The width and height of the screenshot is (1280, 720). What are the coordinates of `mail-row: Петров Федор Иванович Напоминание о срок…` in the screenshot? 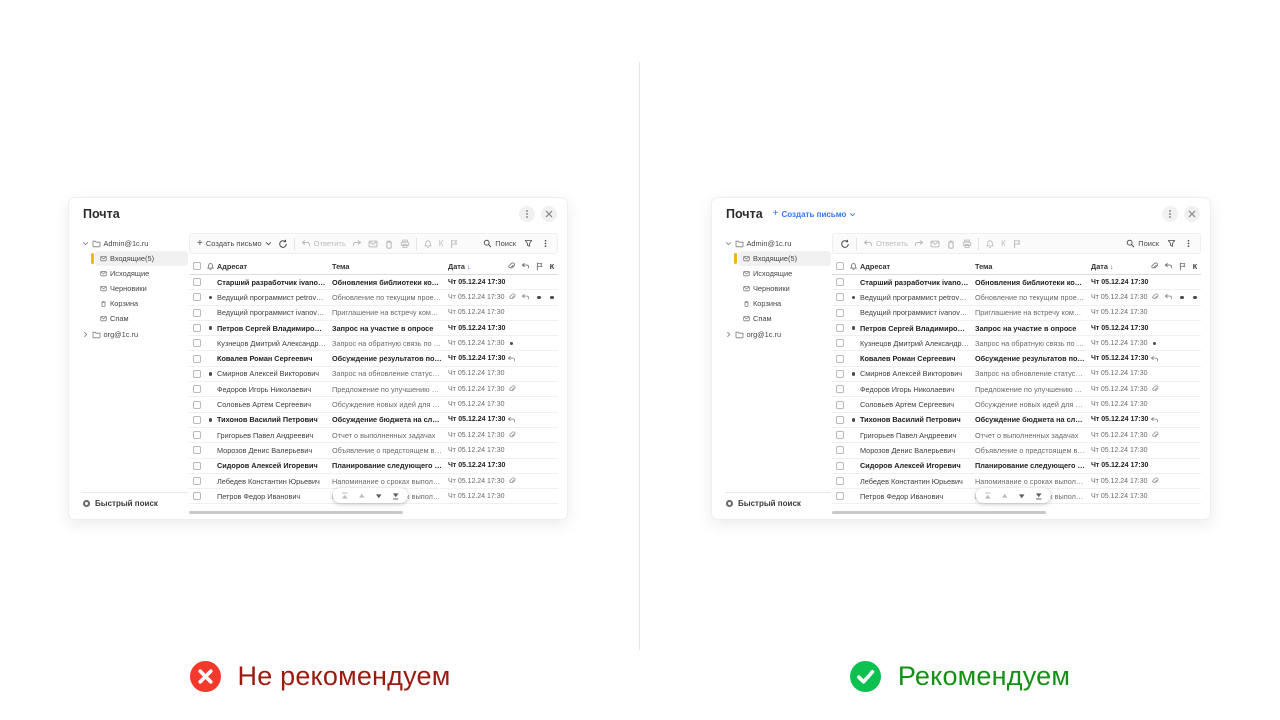 It's located at (1016, 497).